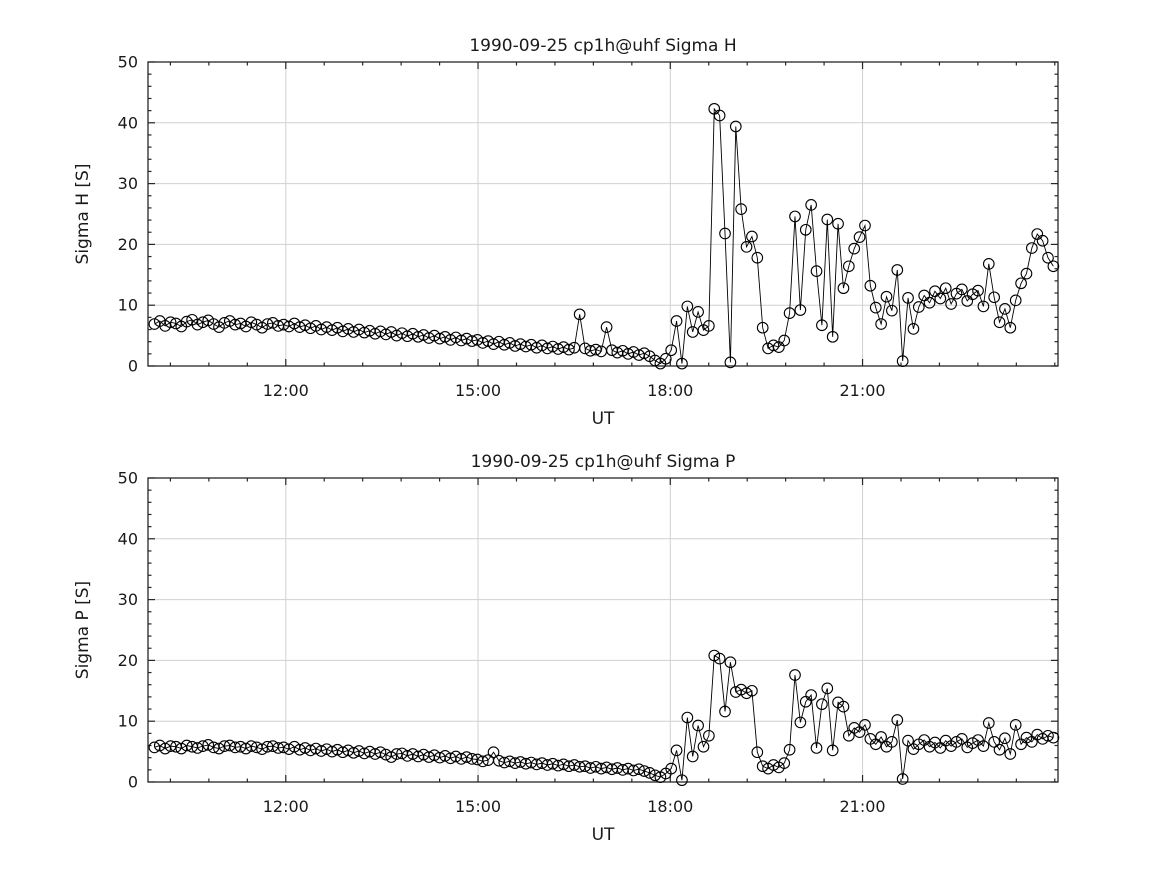  What do you see at coordinates (604, 718) in the screenshot?
I see `data-series-sigma-p` at bounding box center [604, 718].